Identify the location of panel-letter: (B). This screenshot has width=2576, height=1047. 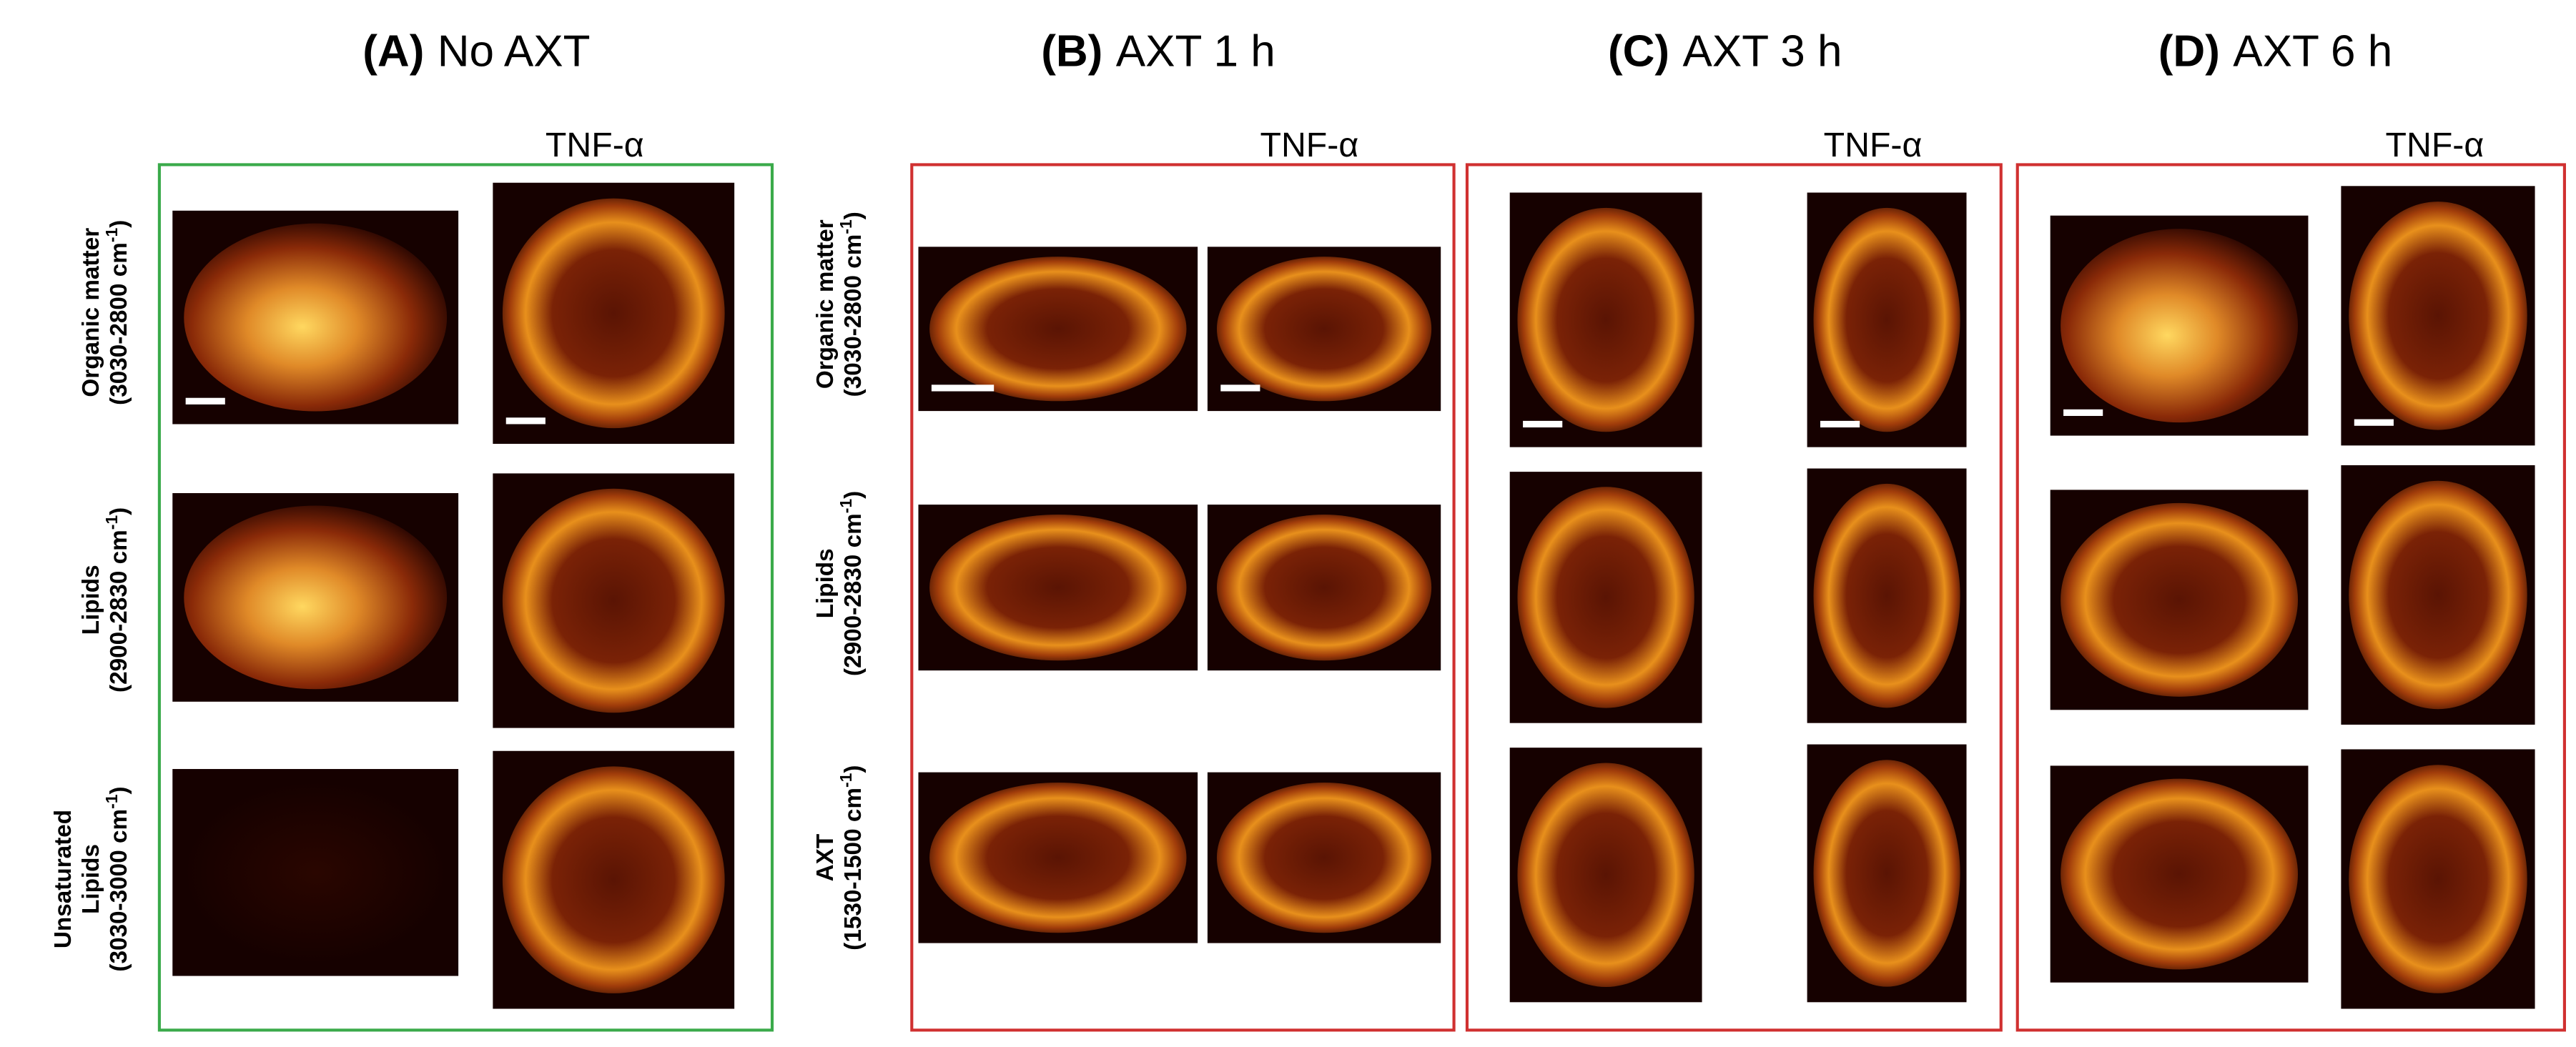
(1071, 51).